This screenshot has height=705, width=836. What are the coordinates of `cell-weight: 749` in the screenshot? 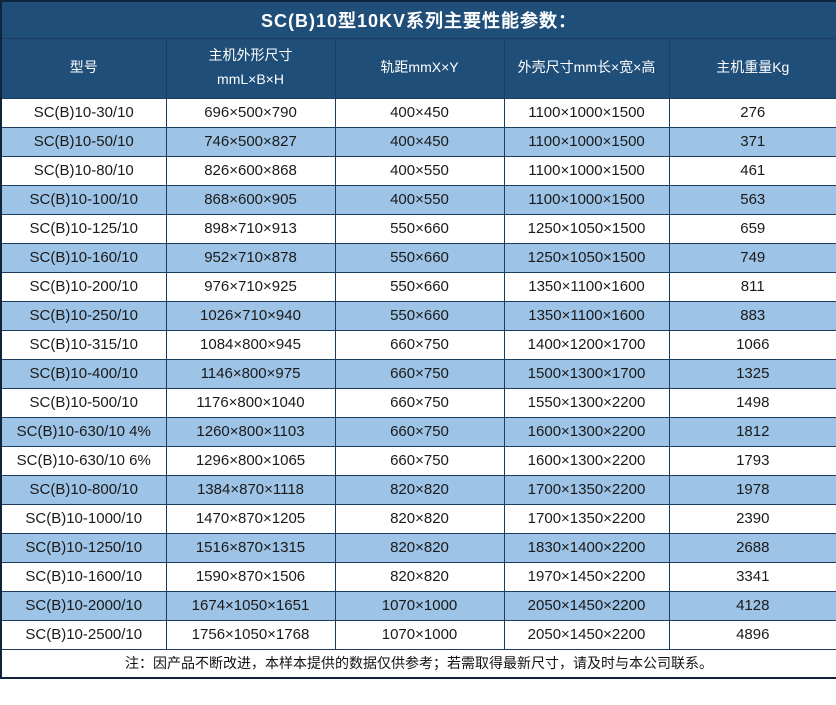 It's located at (752, 257).